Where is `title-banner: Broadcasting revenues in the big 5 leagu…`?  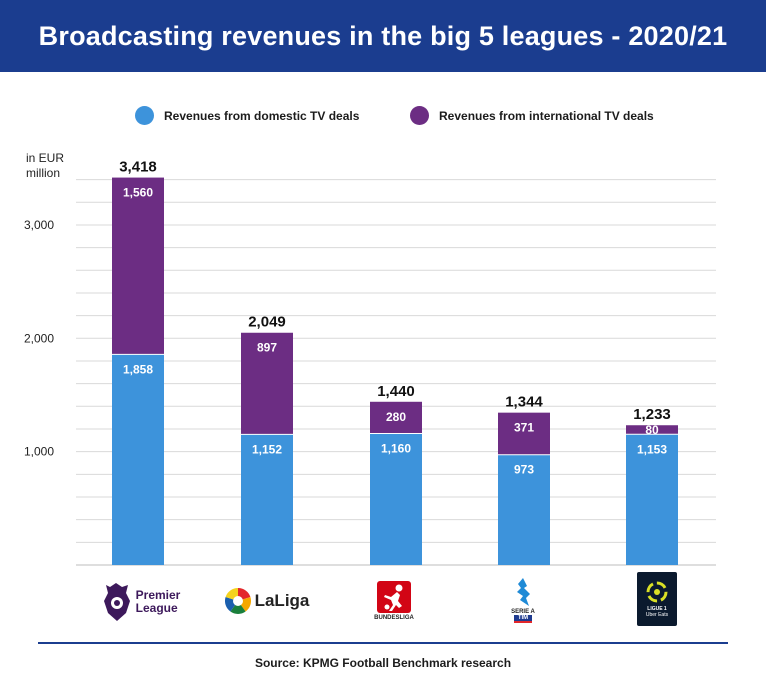
title-banner: Broadcasting revenues in the big 5 leagu… is located at coordinates (383, 36).